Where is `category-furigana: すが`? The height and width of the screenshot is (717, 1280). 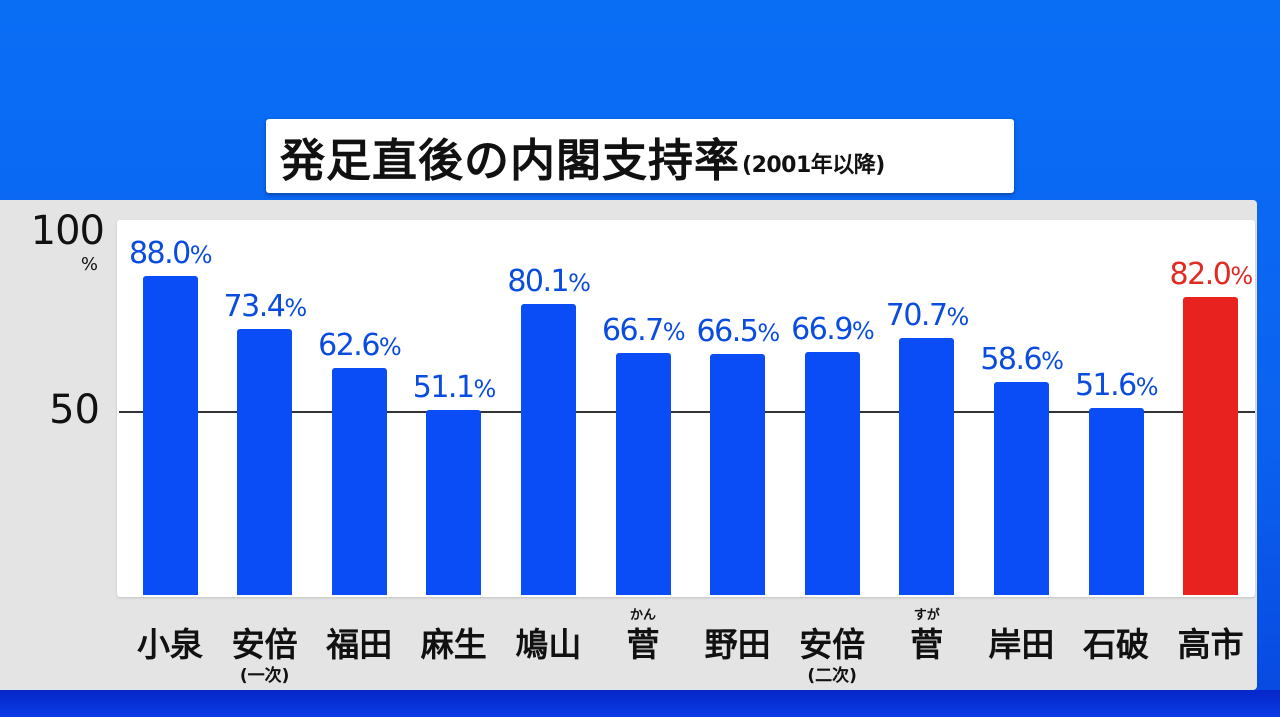
category-furigana: すが is located at coordinates (926, 615).